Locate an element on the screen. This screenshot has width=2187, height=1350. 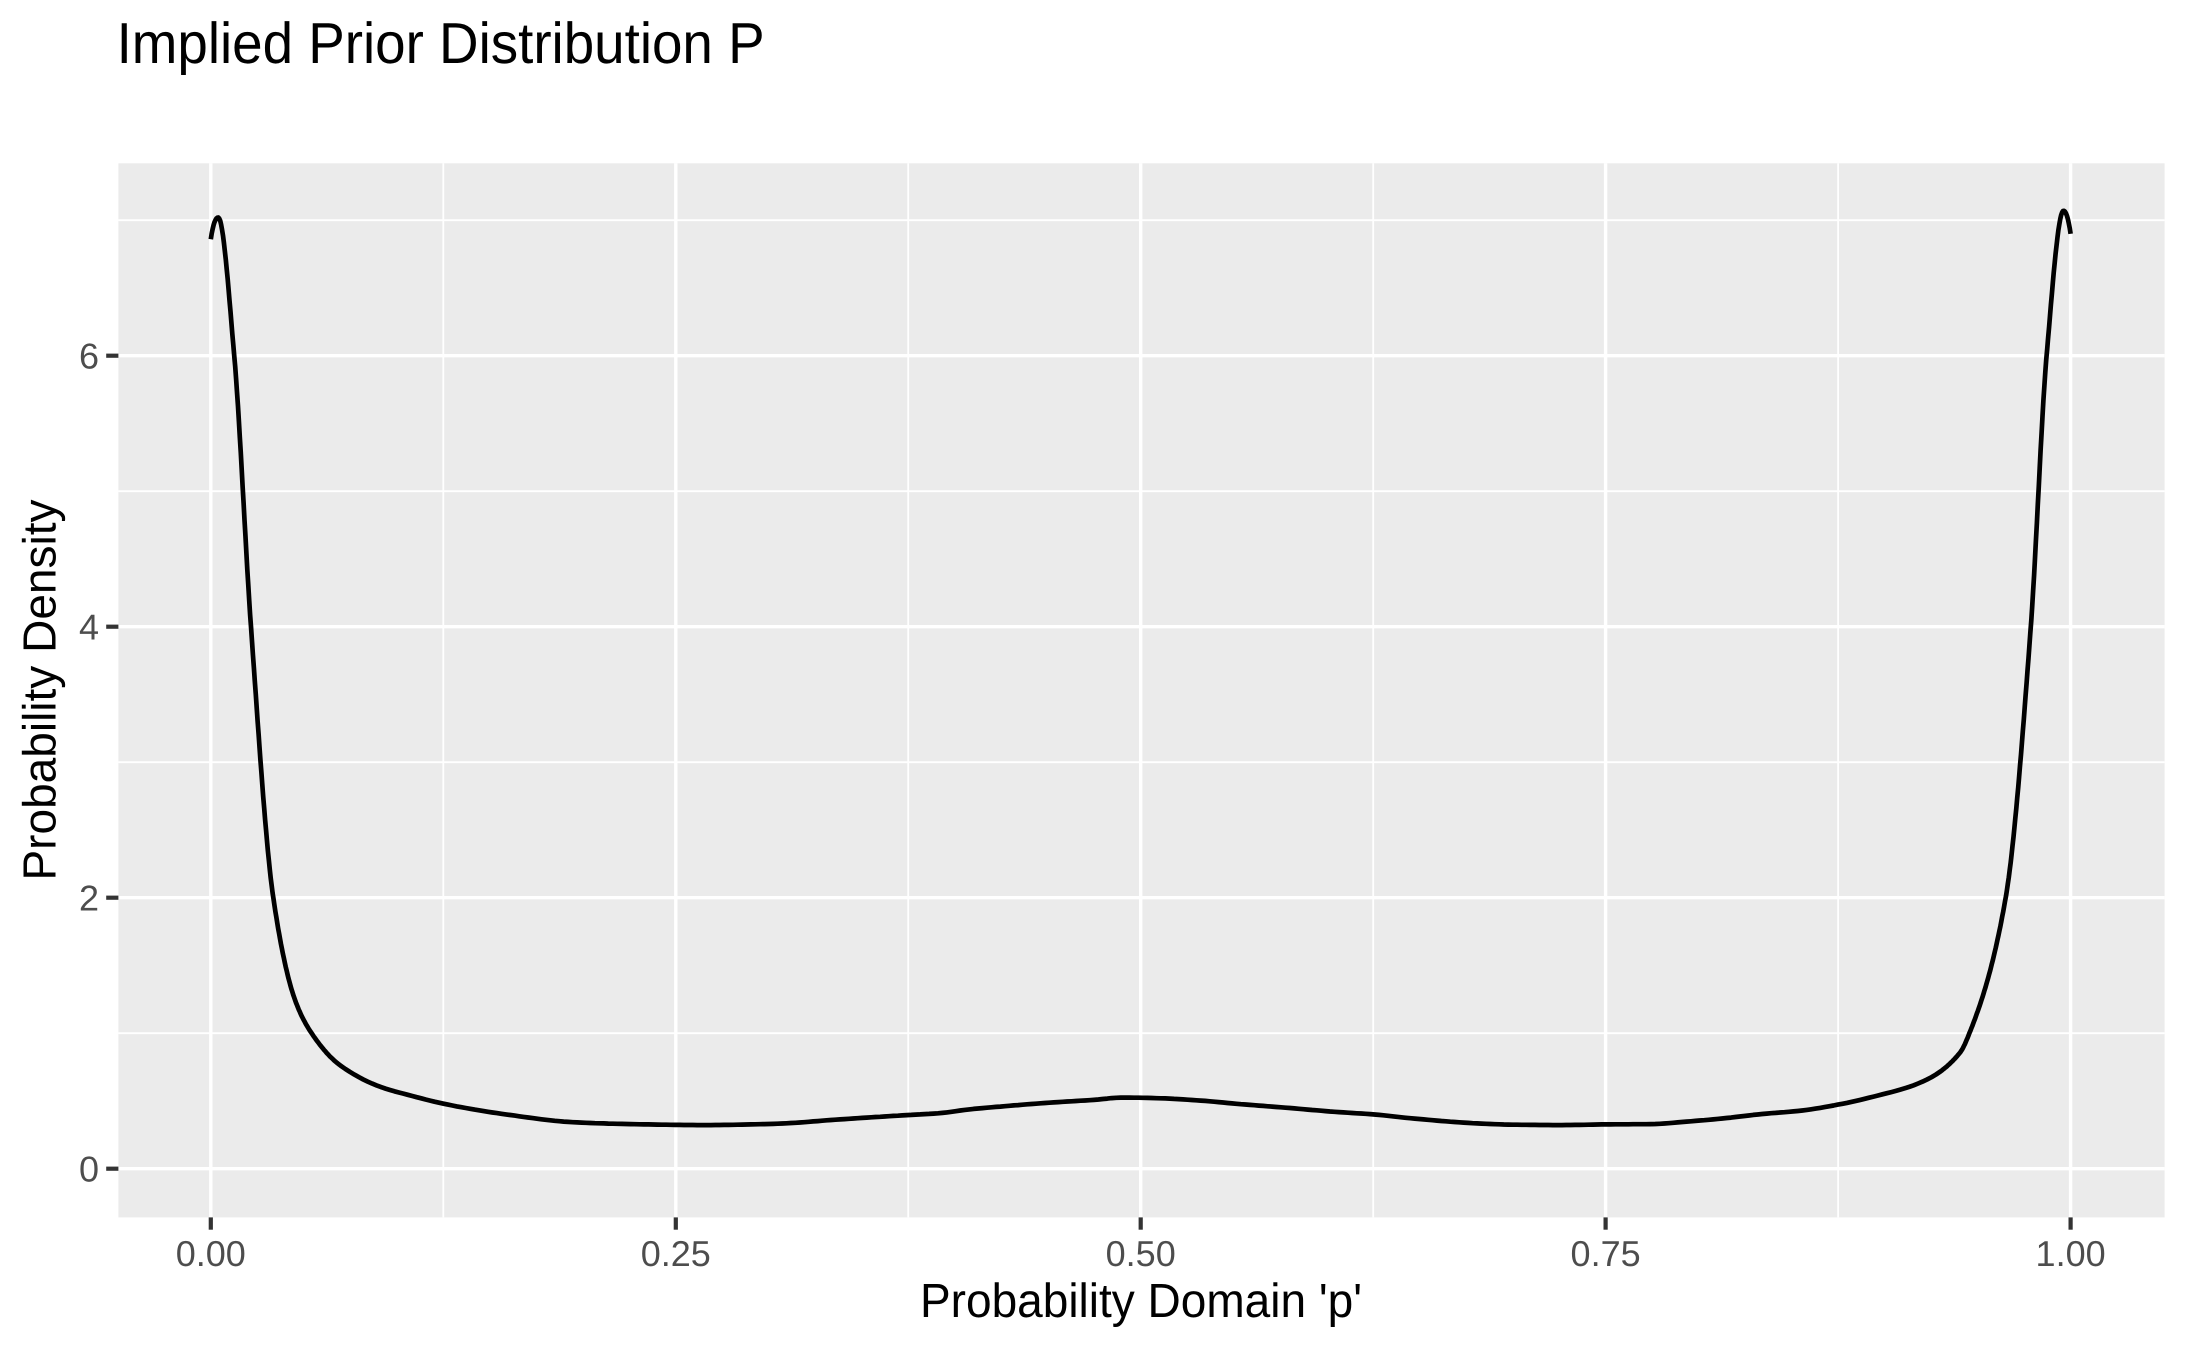
svg-text: 6 is located at coordinates (89, 356).